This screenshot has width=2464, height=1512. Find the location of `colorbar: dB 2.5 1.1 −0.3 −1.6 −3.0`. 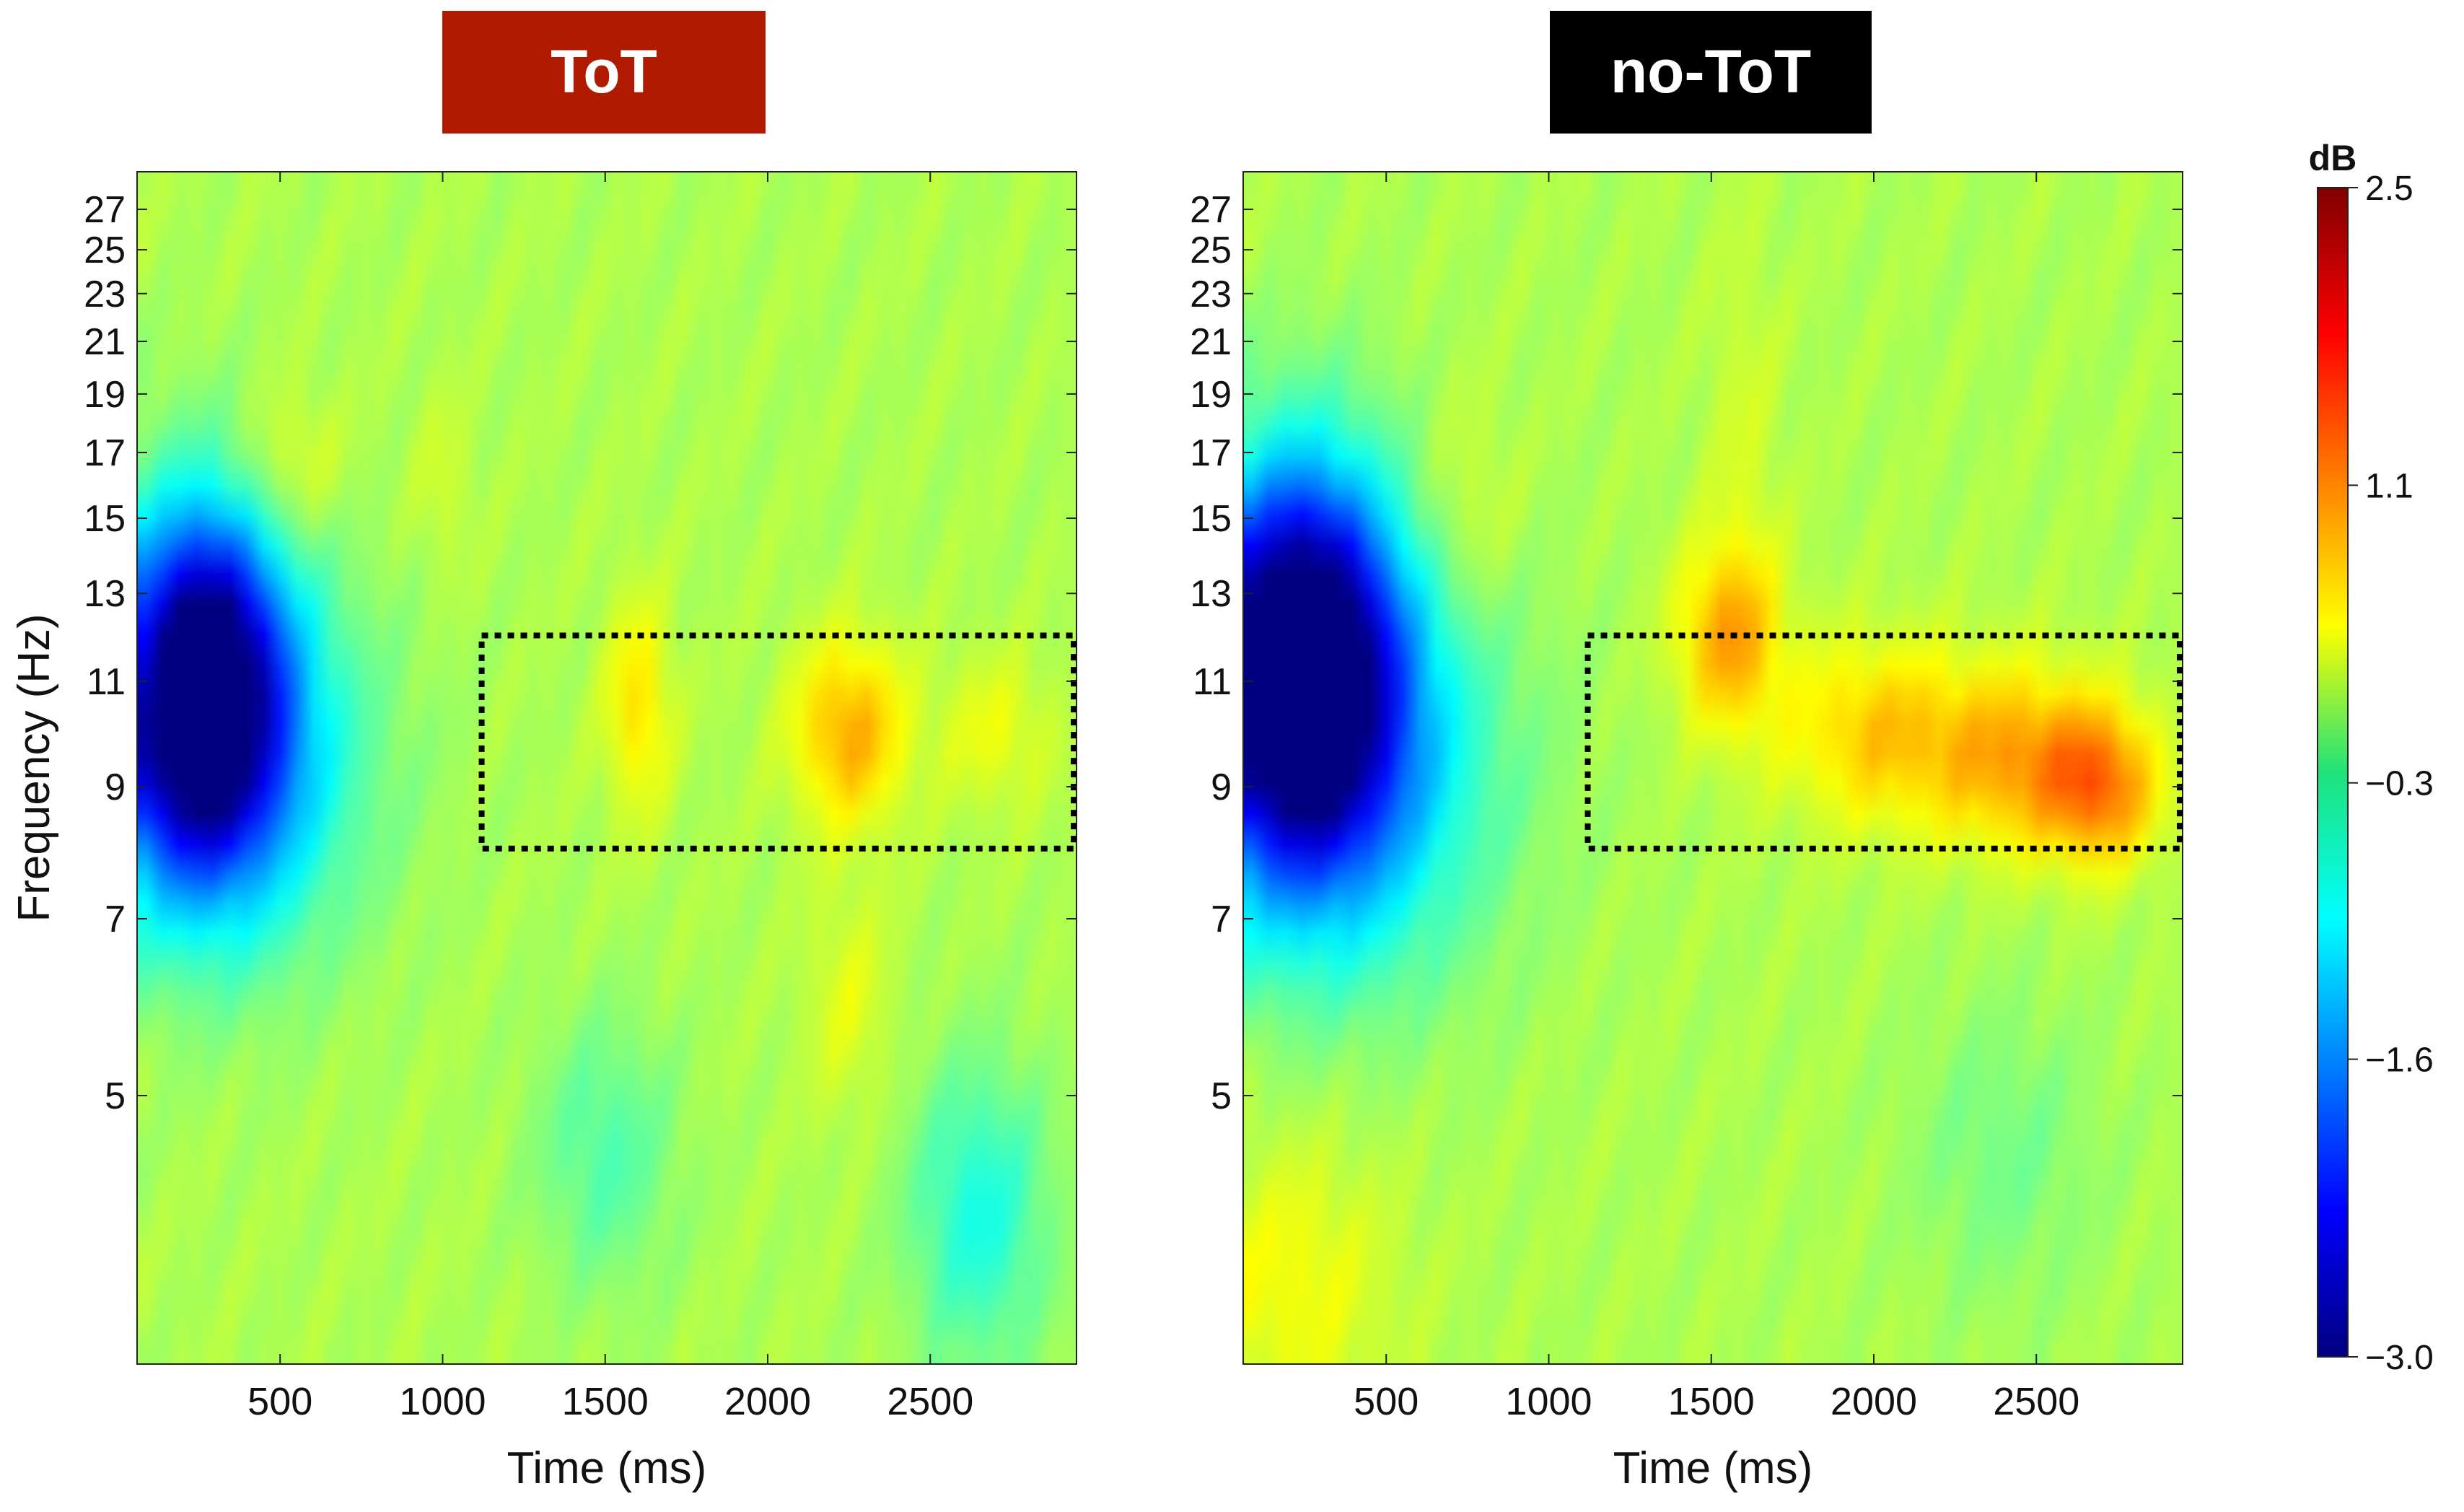

colorbar: dB 2.5 1.1 −0.3 −1.6 −3.0 is located at coordinates (2371, 757).